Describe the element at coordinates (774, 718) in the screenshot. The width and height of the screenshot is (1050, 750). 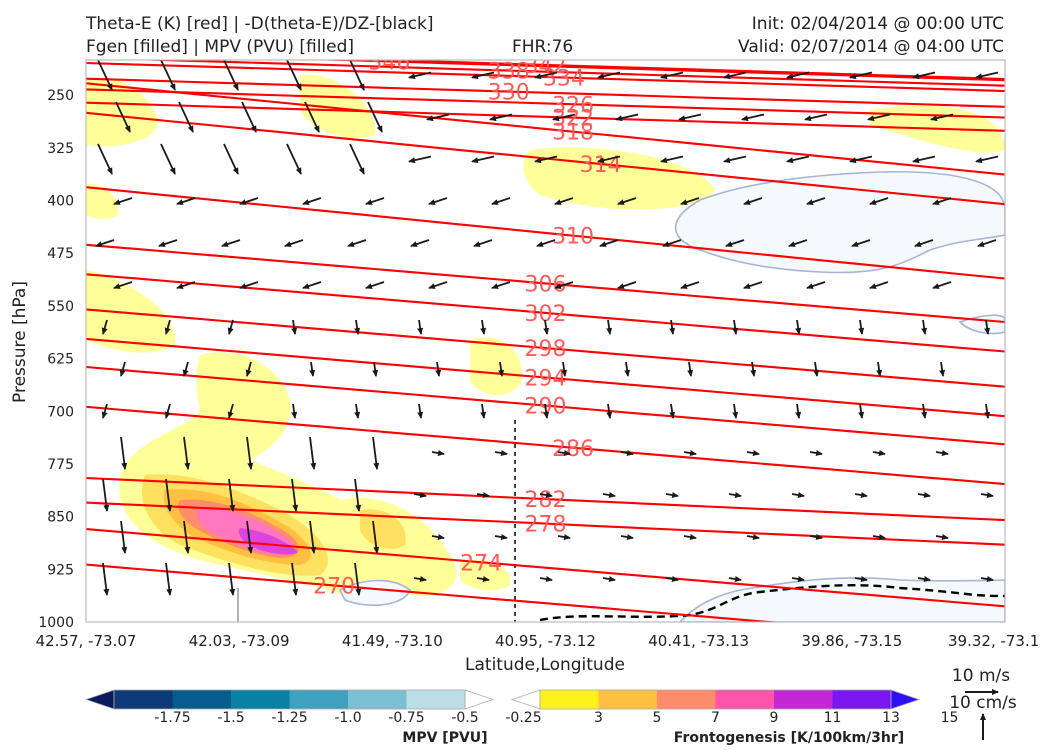
I see `colorbar-tick: 9` at that location.